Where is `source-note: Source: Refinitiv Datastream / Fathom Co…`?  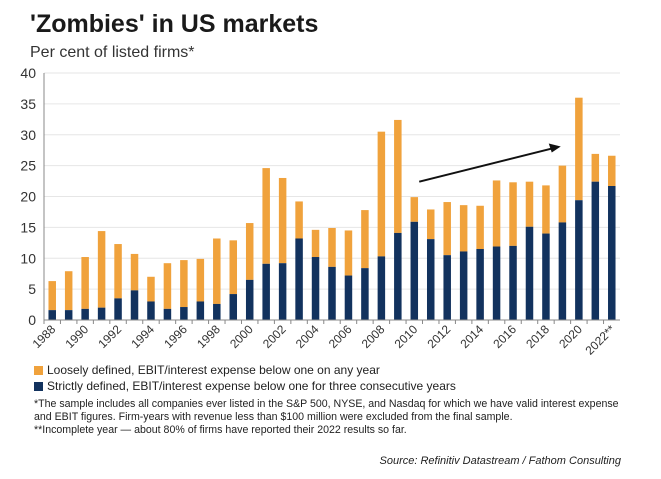 source-note: Source: Refinitiv Datastream / Fathom Co… is located at coordinates (500, 461).